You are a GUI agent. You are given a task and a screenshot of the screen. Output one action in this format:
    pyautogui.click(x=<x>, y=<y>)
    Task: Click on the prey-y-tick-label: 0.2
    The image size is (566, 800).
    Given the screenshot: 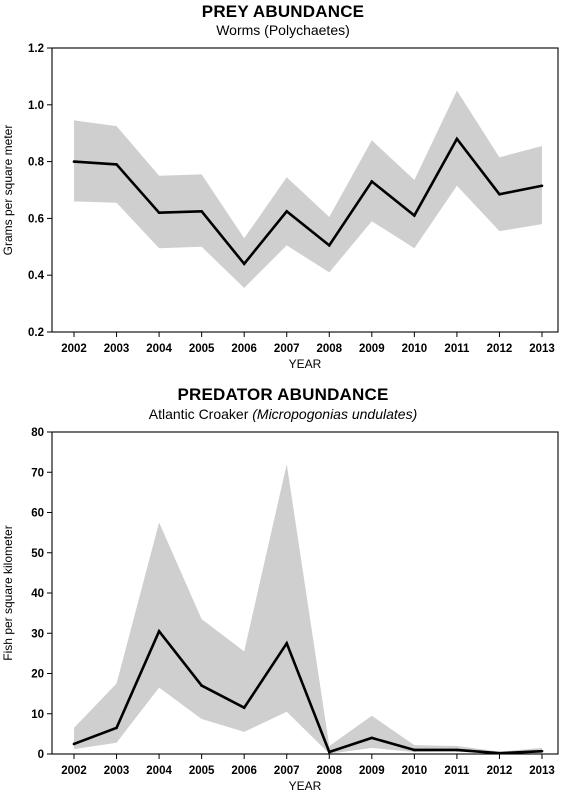 What is the action you would take?
    pyautogui.click(x=36, y=333)
    